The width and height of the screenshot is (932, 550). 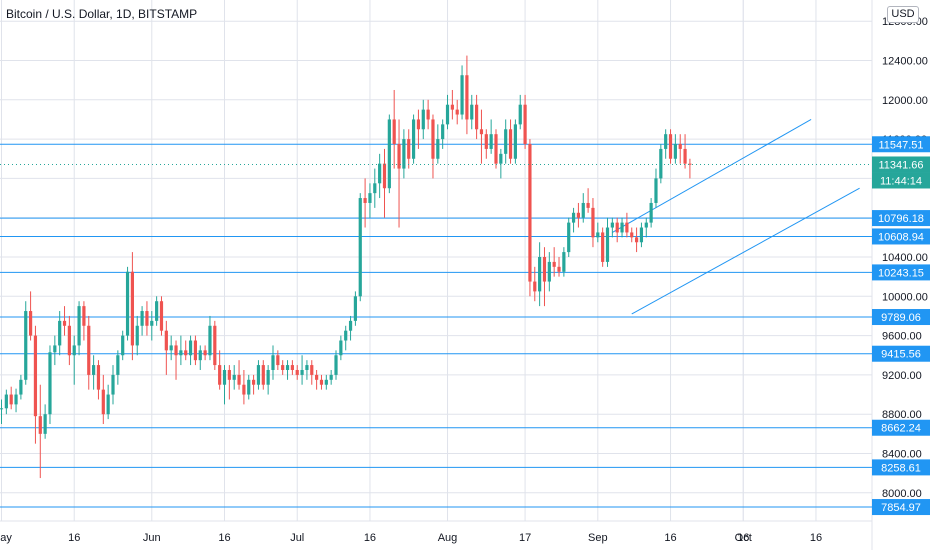 I want to click on y-tick-label: 8800.00, so click(x=902, y=415).